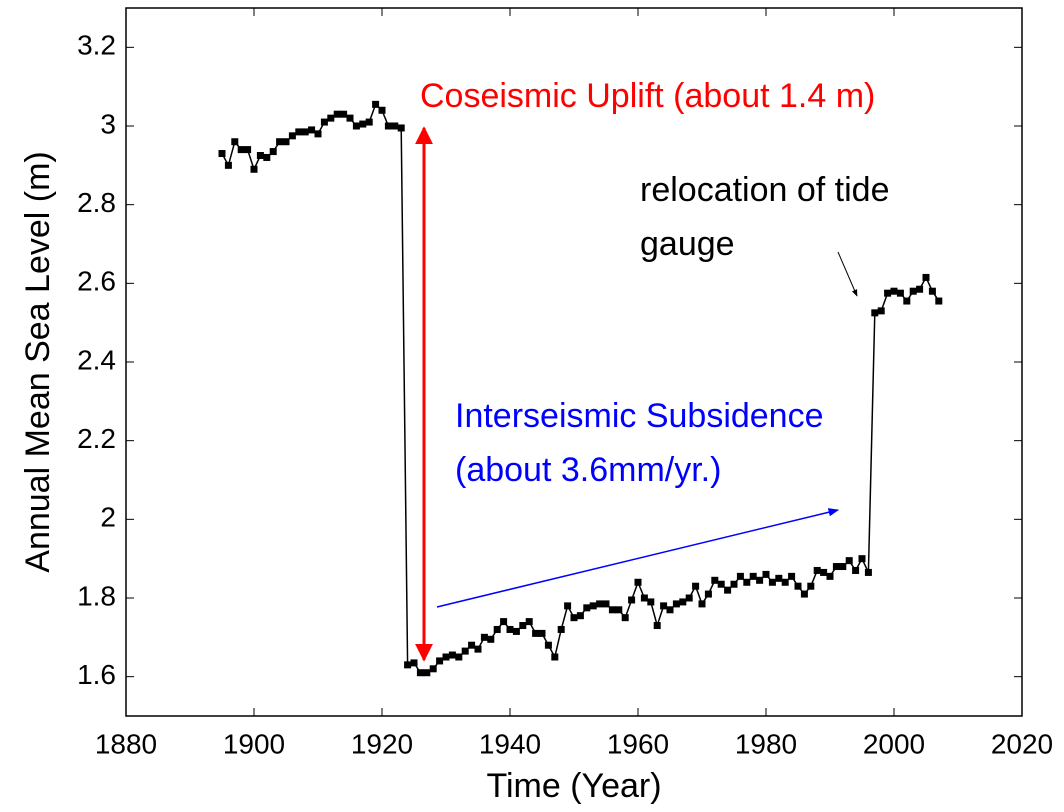 This screenshot has height=812, width=1064. What do you see at coordinates (96, 438) in the screenshot?
I see `y-tick-label: 2.2` at bounding box center [96, 438].